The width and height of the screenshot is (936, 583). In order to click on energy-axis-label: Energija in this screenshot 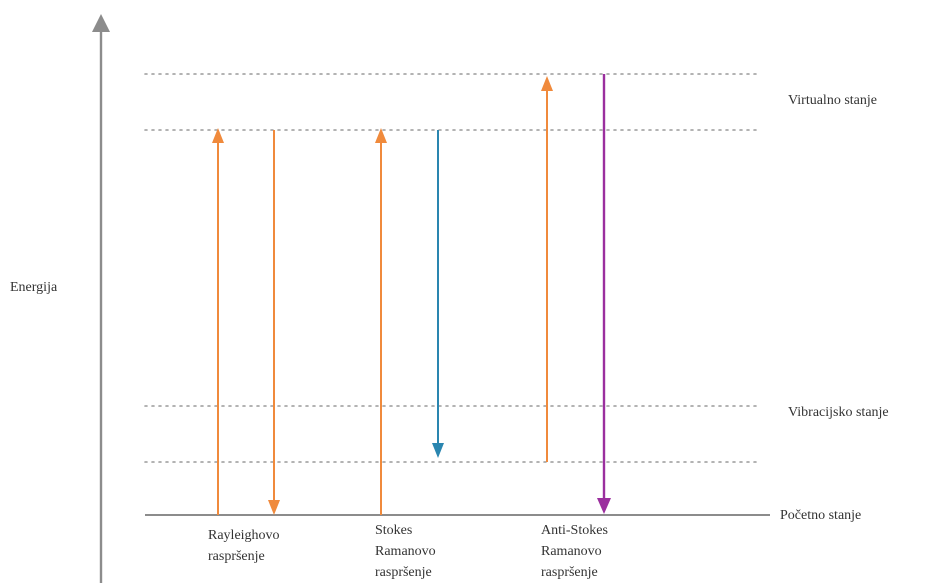, I will do `click(34, 287)`.